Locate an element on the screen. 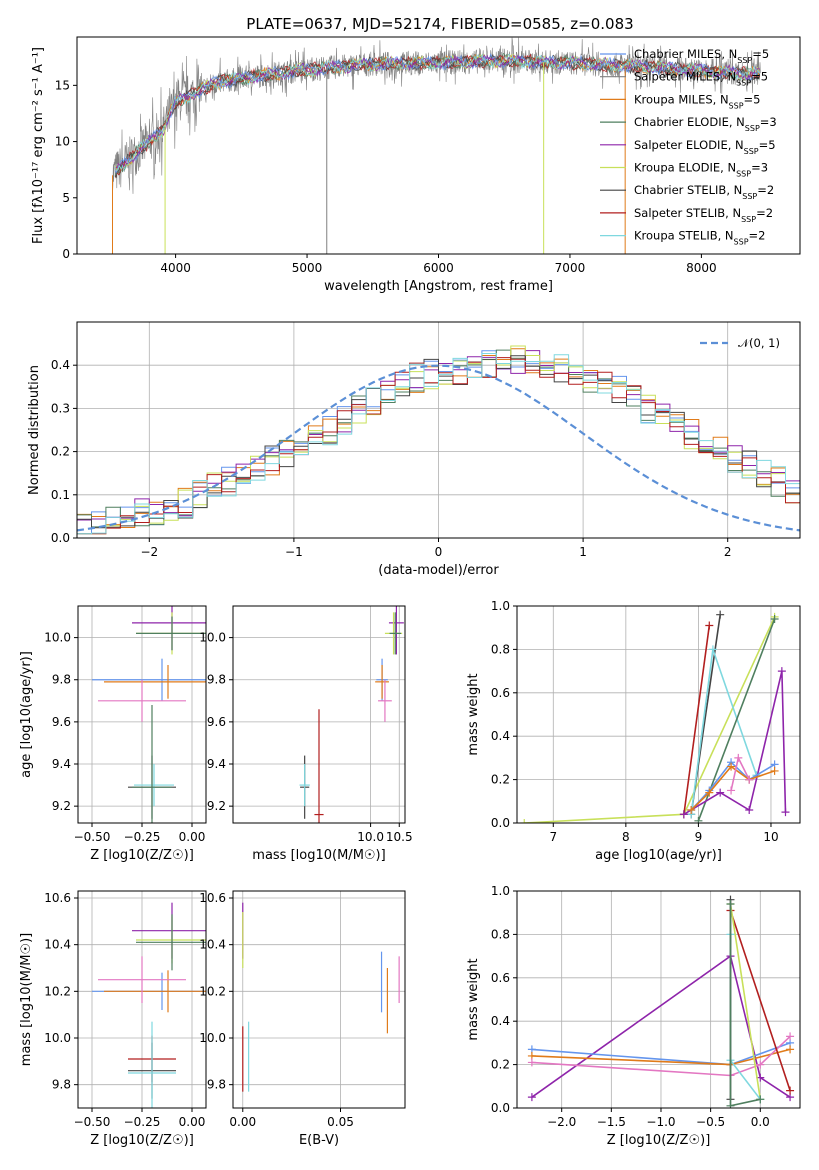  x-axis-label: age [log10(age/yr)] is located at coordinates (658, 855).